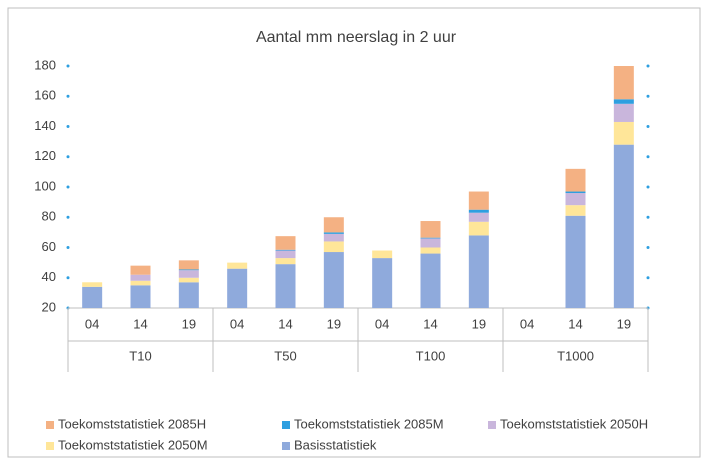 The image size is (709, 470). I want to click on group-label: T100, so click(431, 355).